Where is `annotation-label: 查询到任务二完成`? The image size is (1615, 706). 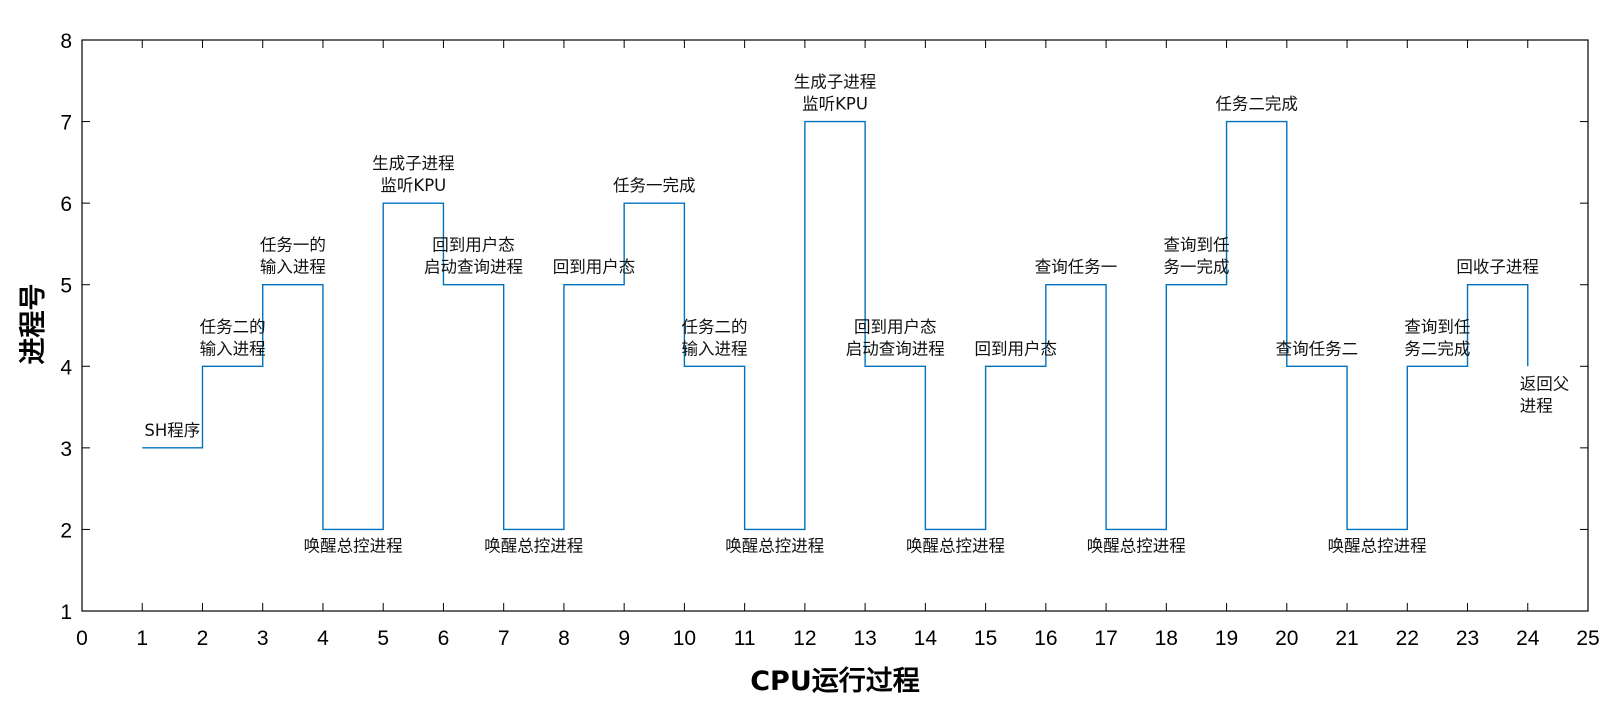 annotation-label: 查询到任务二完成 is located at coordinates (1437, 337).